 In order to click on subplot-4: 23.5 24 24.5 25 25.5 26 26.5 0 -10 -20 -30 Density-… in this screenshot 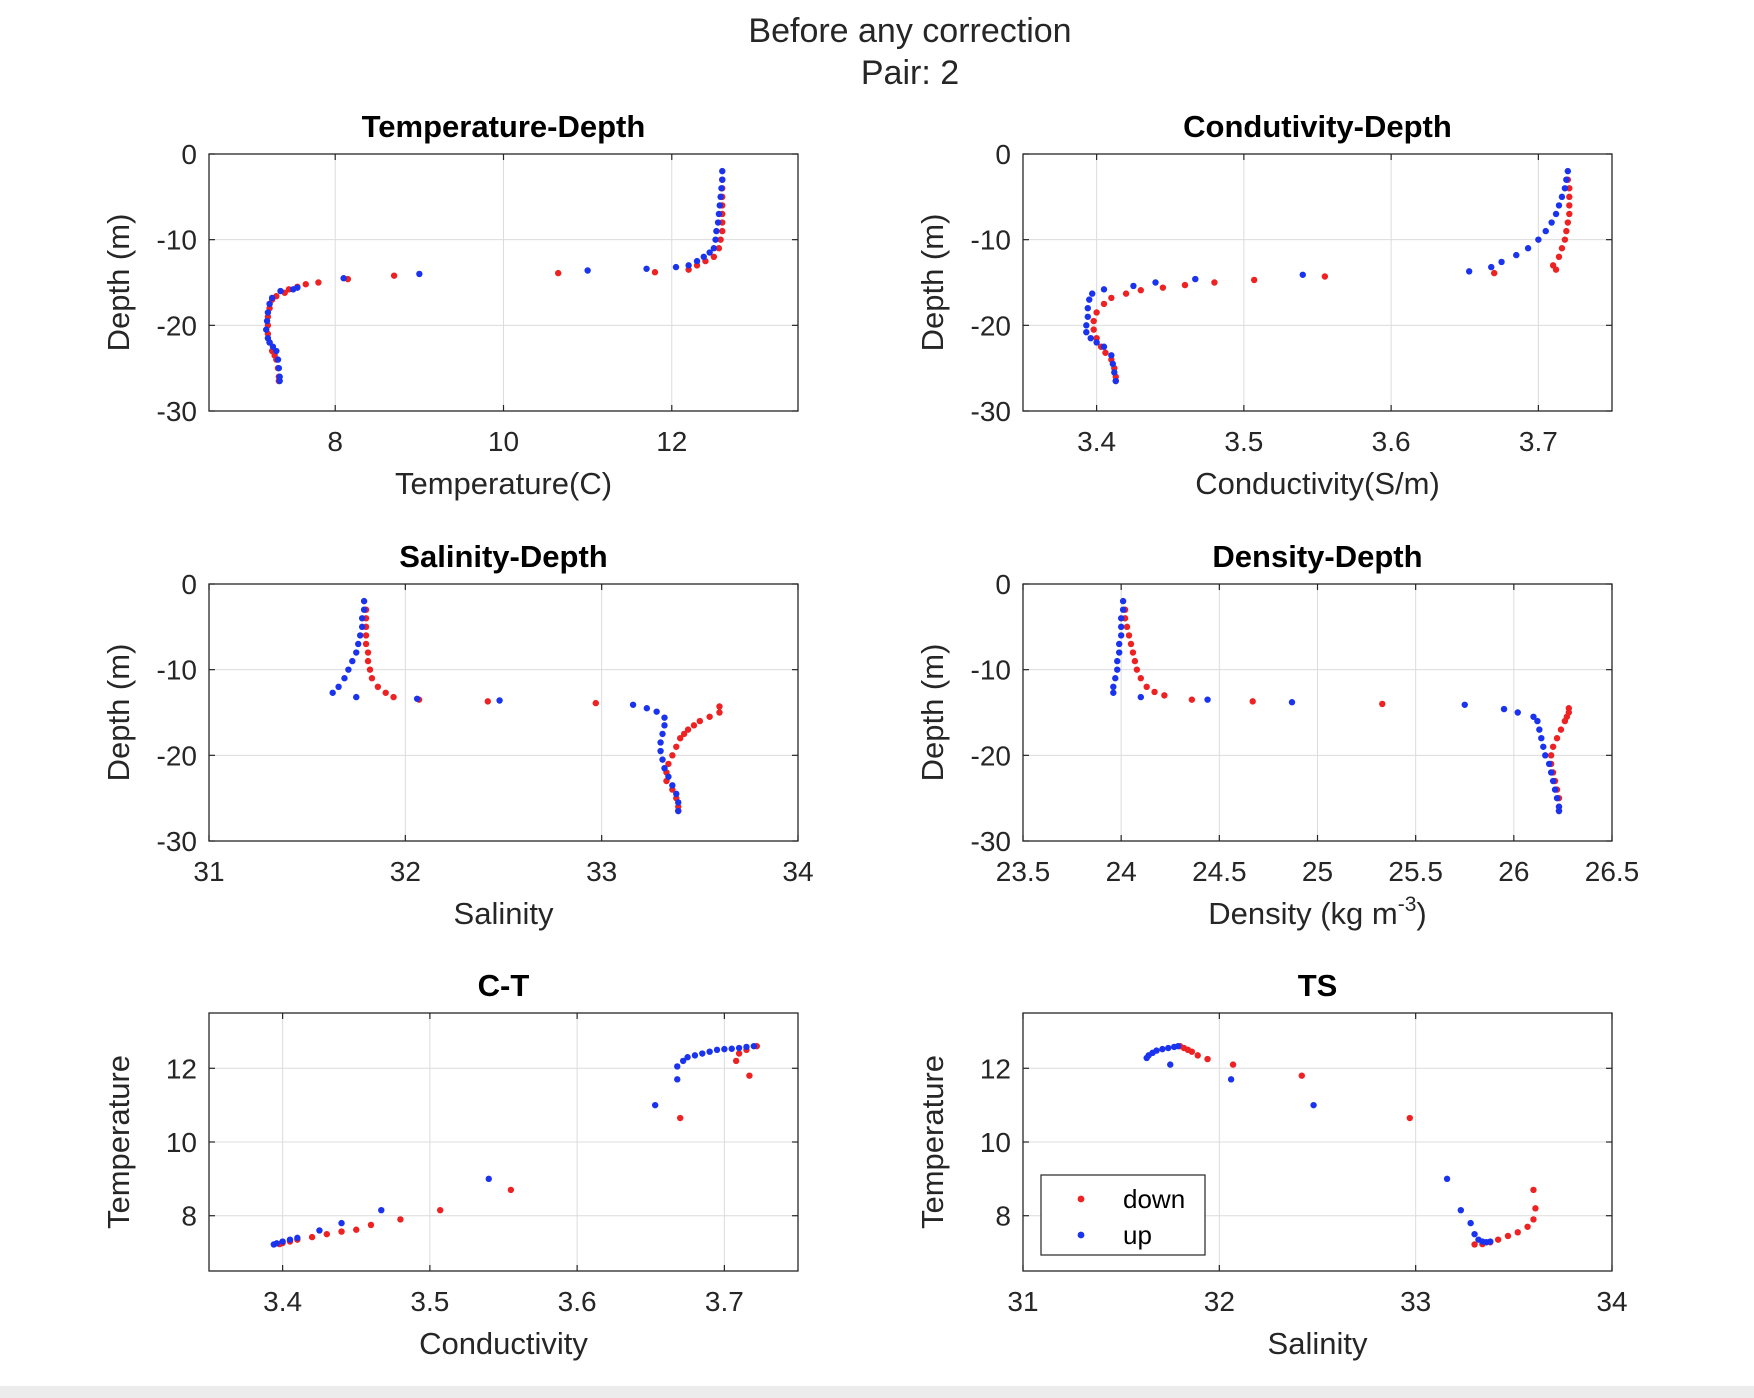, I will do `click(1277, 735)`.